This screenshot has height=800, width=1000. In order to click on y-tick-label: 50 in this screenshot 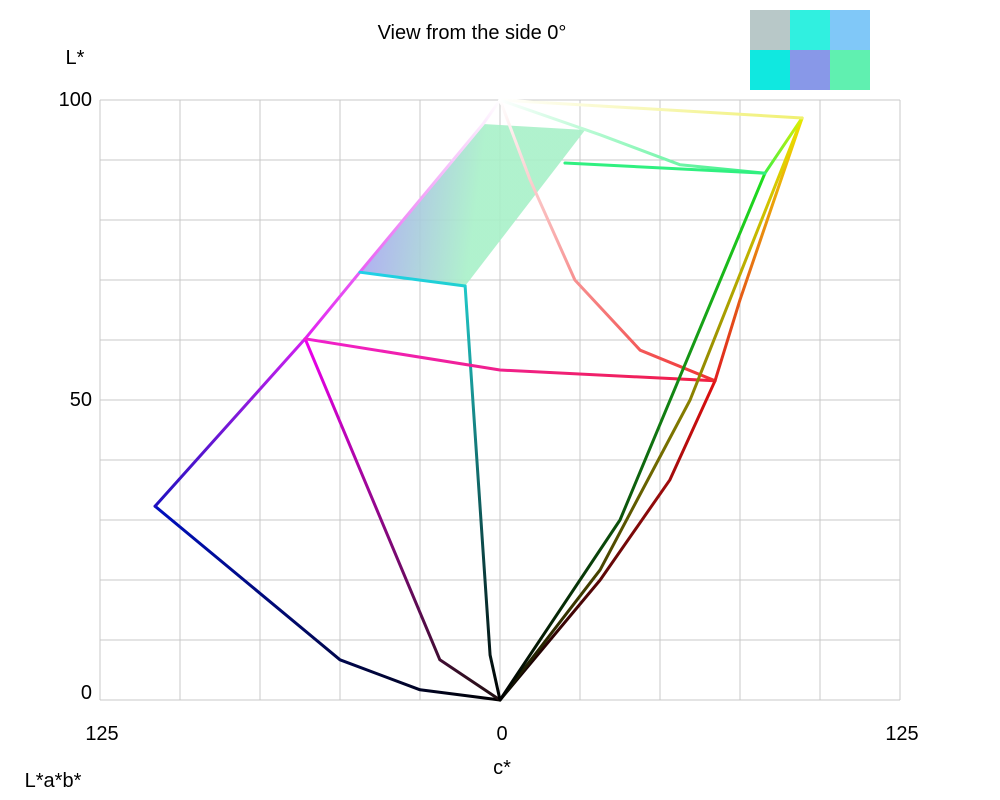, I will do `click(81, 400)`.